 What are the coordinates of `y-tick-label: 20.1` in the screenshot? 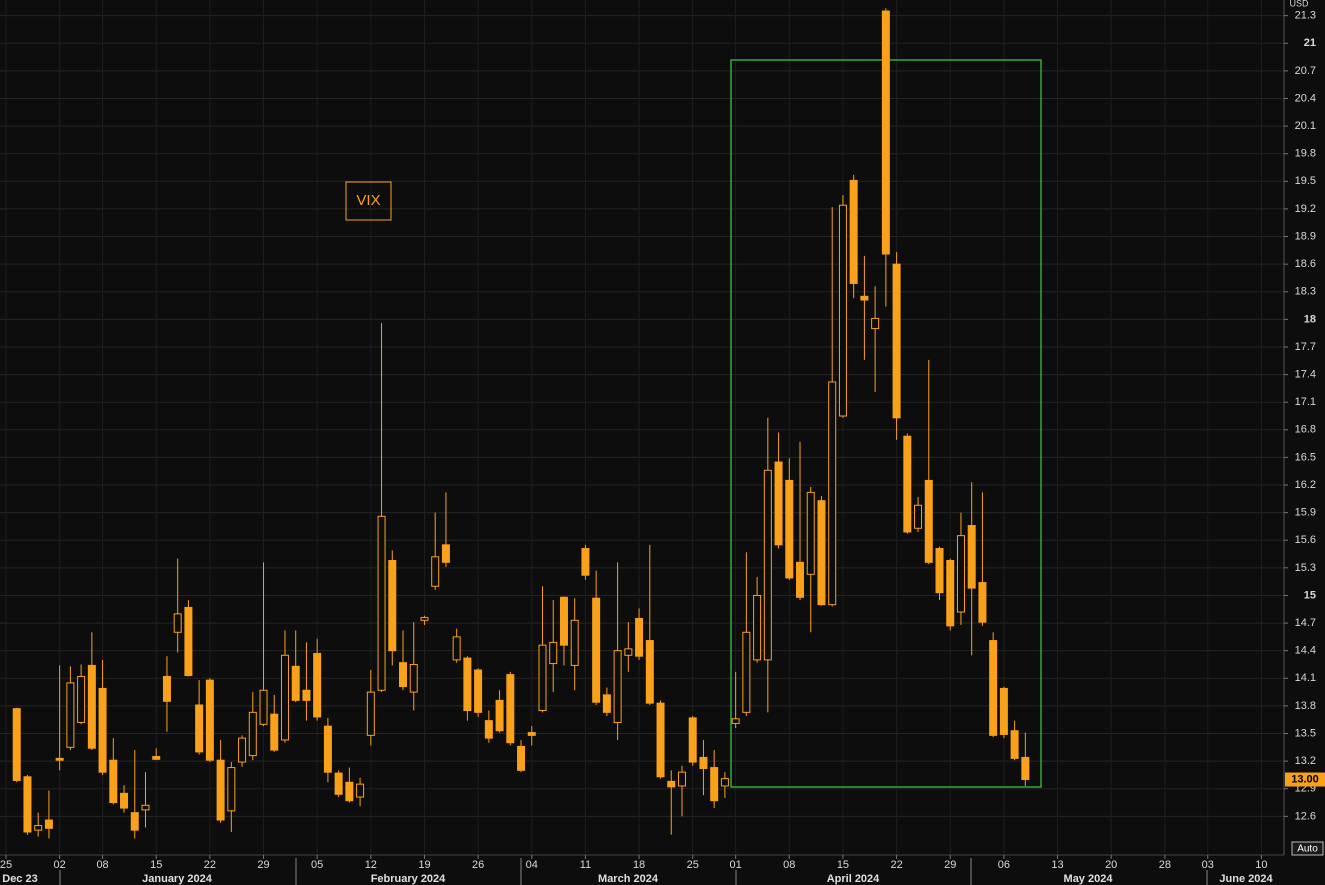 It's located at (1305, 126).